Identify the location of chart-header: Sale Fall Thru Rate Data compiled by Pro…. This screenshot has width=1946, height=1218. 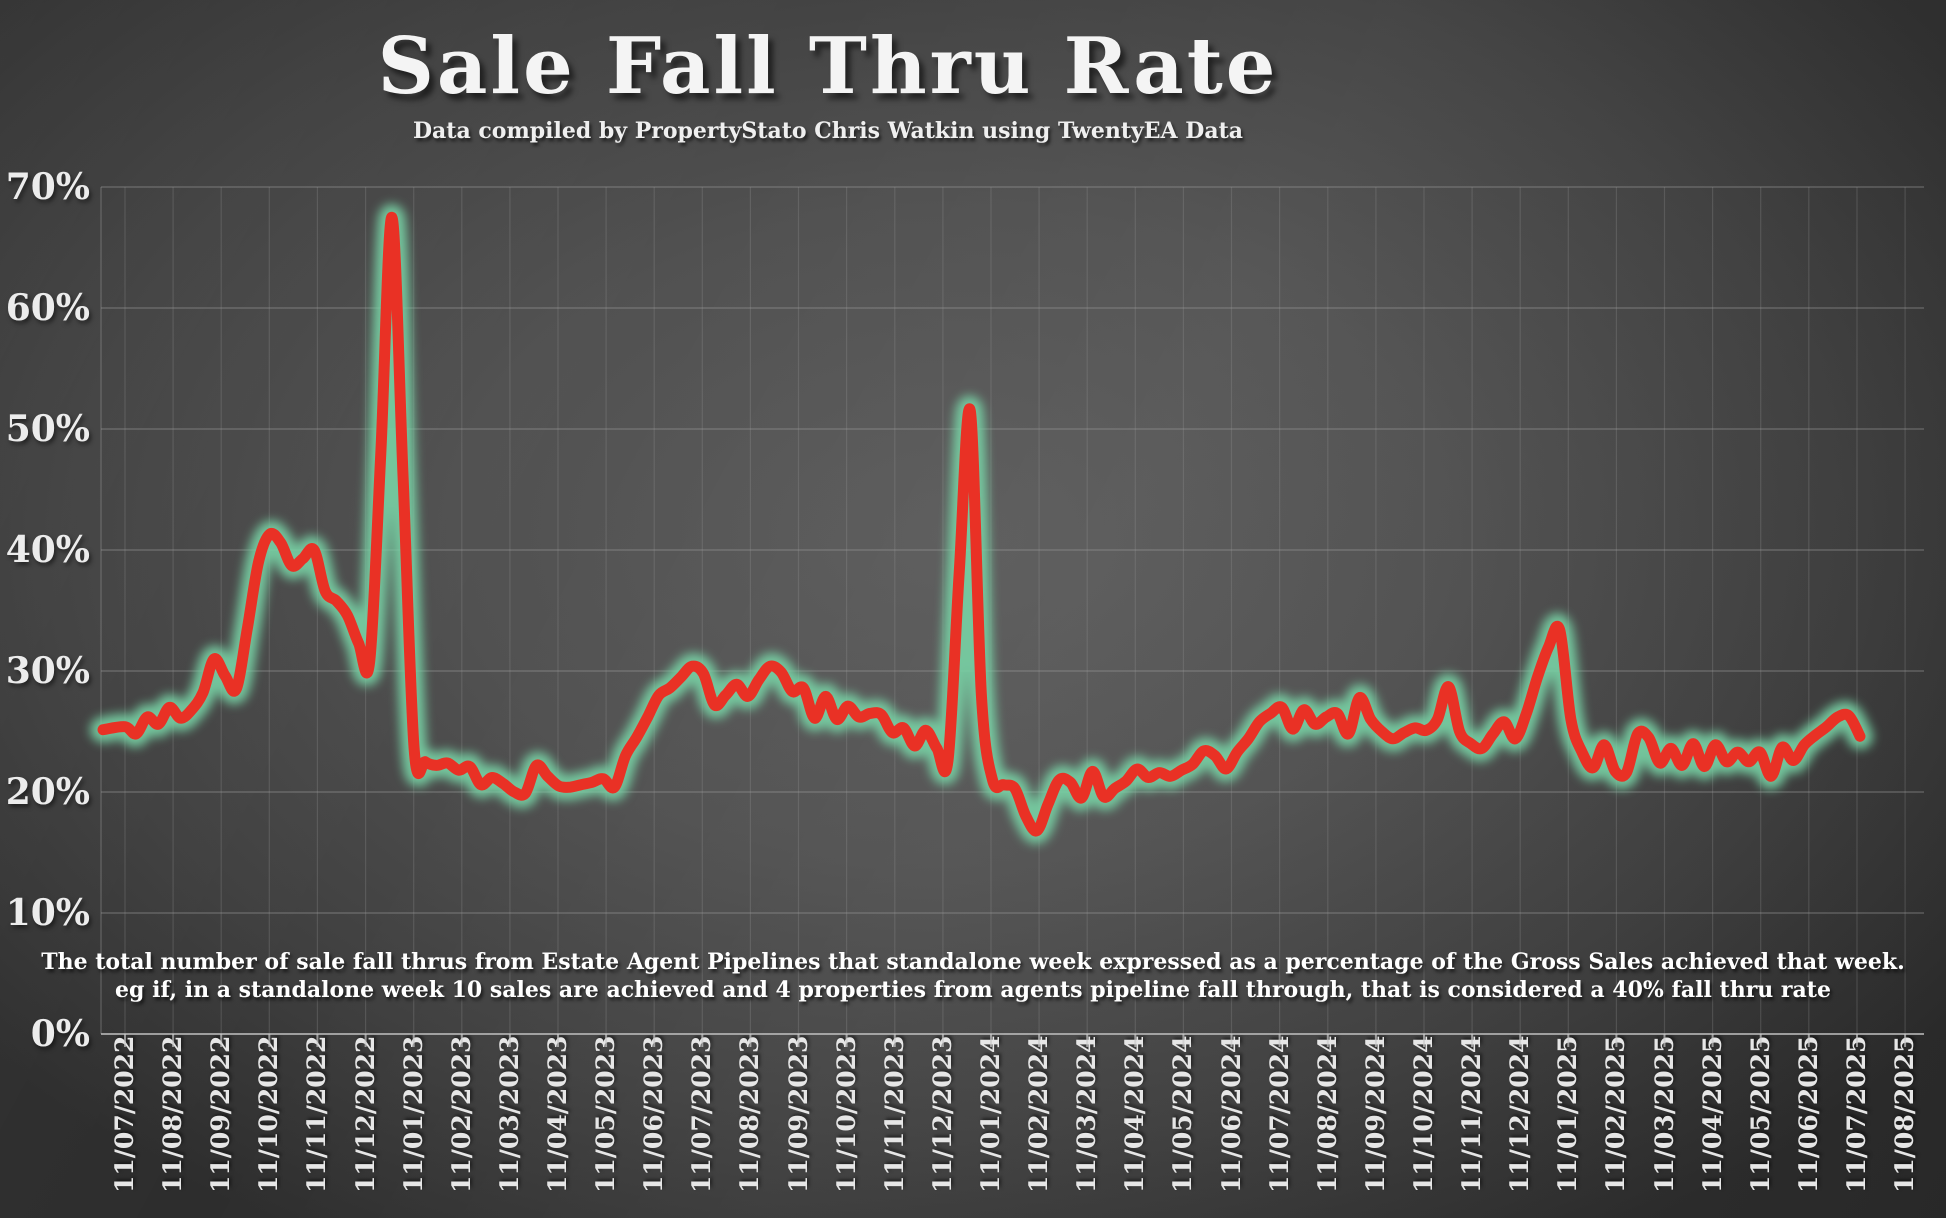
(828, 85).